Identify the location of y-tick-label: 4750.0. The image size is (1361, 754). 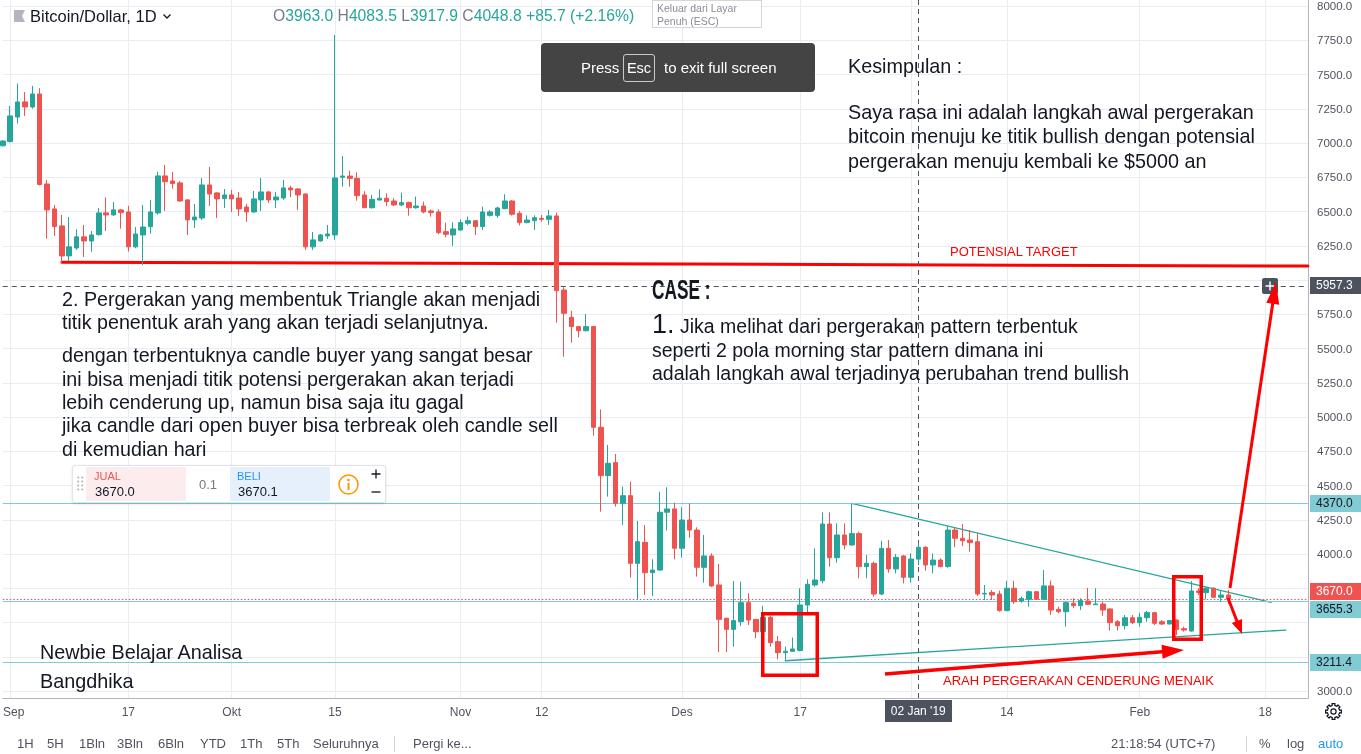
(1335, 451).